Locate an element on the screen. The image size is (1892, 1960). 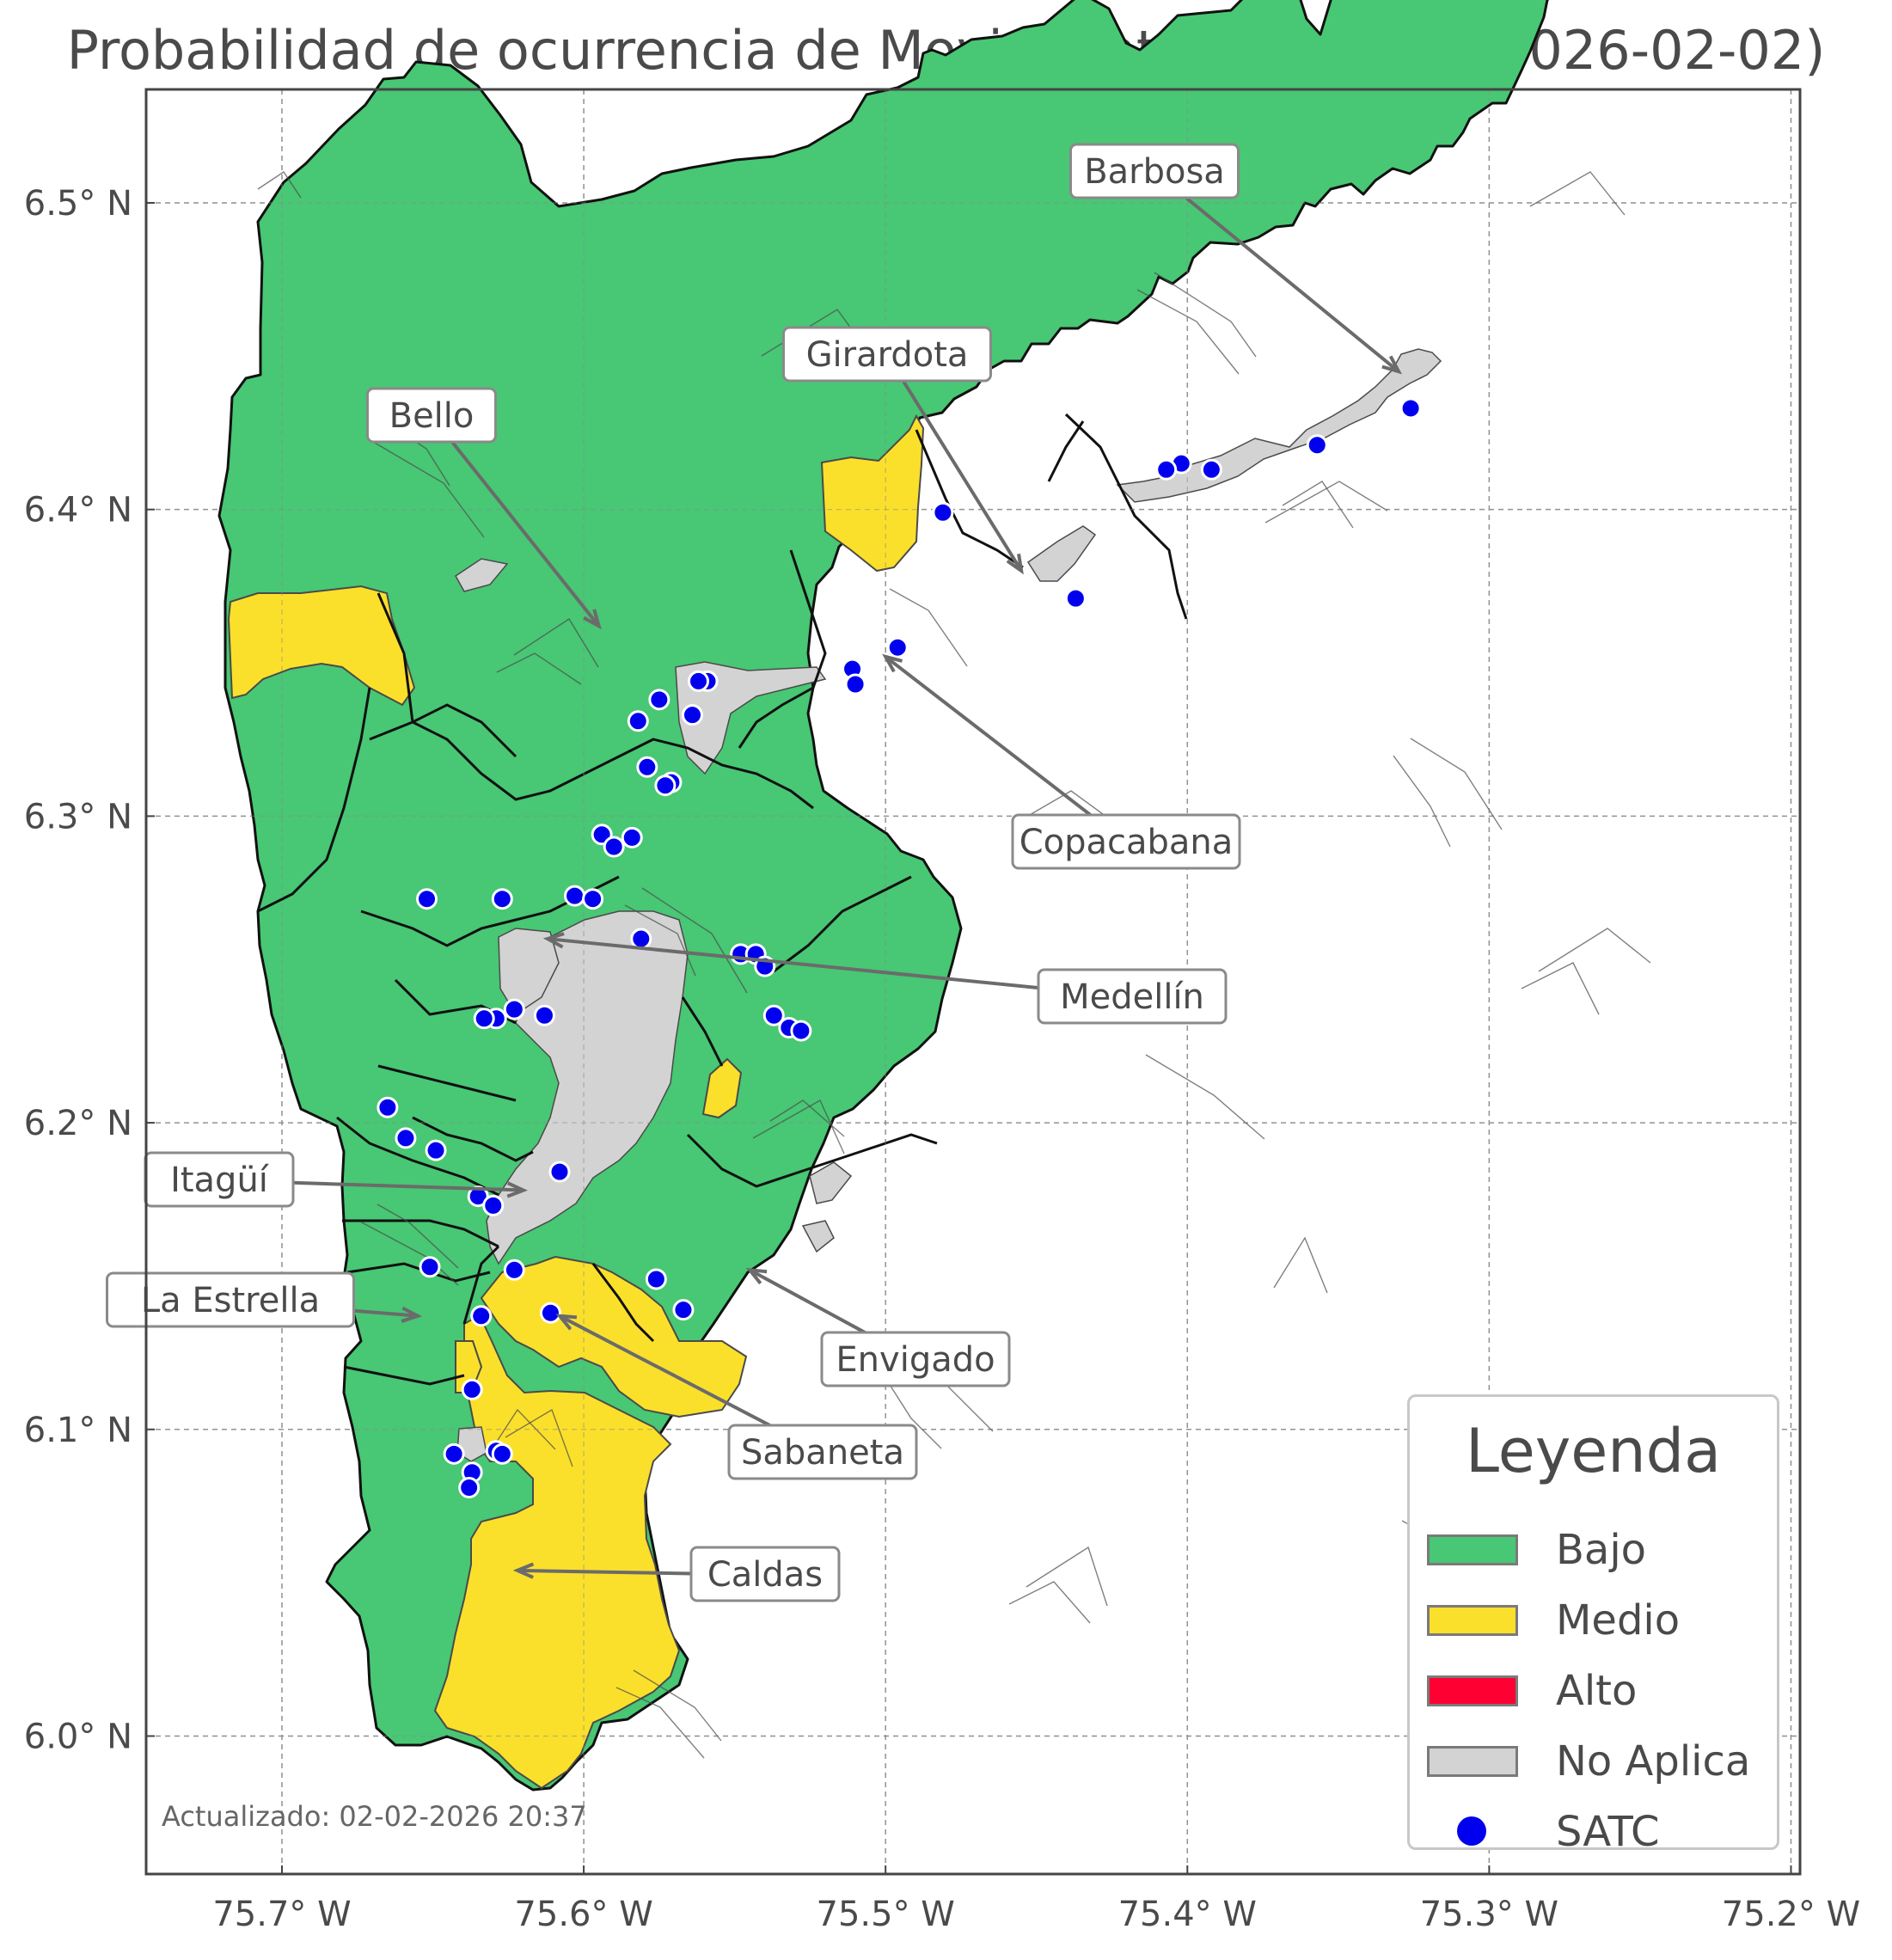
legend-item-bajo: Bajo is located at coordinates (1599, 1550).